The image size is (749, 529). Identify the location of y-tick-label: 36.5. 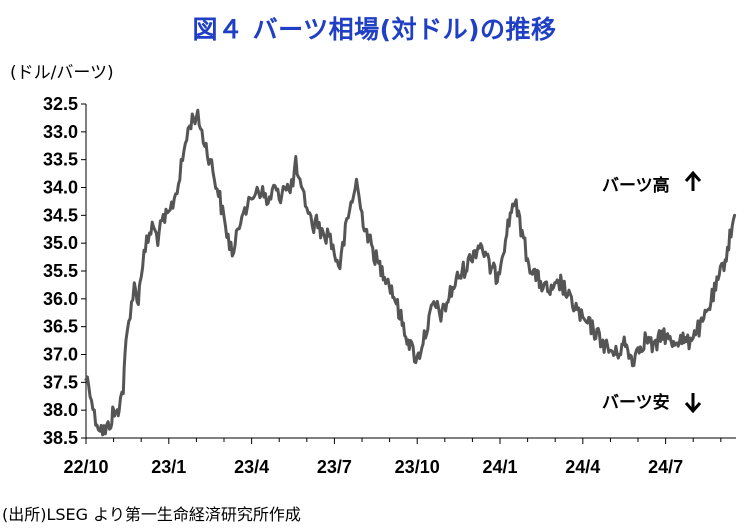
(60, 327).